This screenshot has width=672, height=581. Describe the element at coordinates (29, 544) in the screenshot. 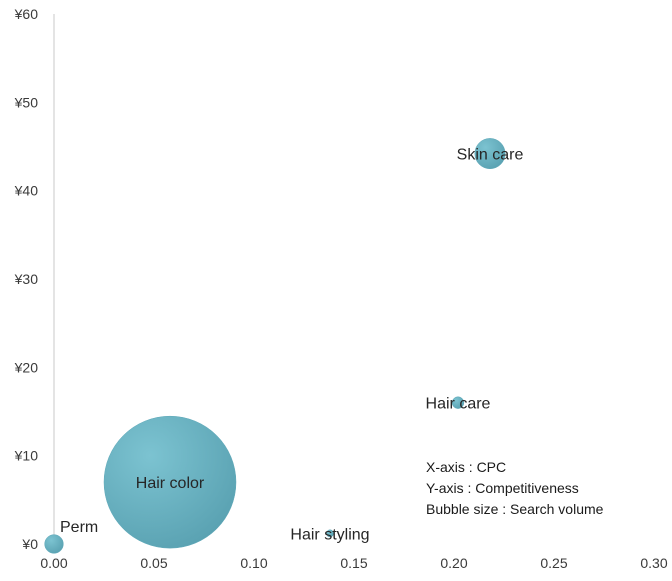

I see `y-tick-label: ¥0` at that location.